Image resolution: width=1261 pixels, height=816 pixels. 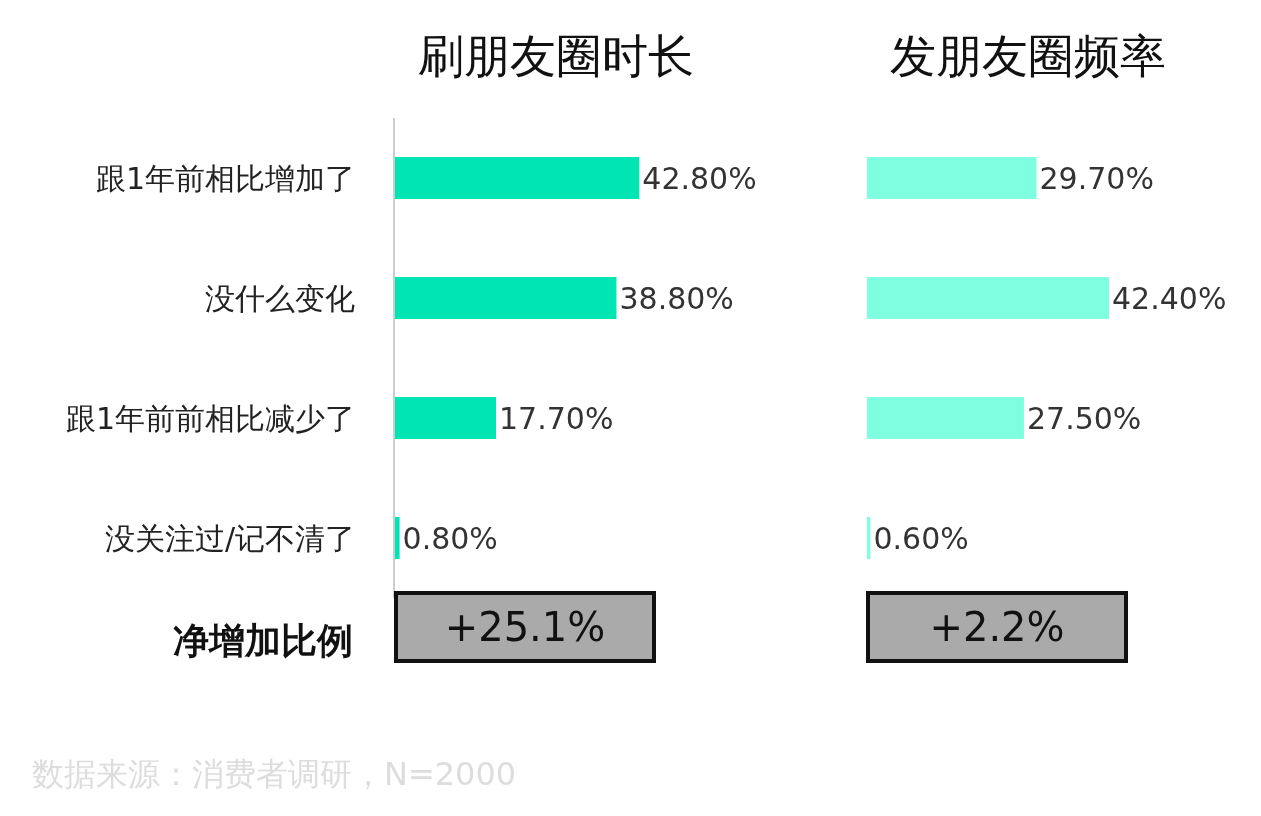 I want to click on data-label: 42.40%, so click(x=1169, y=298).